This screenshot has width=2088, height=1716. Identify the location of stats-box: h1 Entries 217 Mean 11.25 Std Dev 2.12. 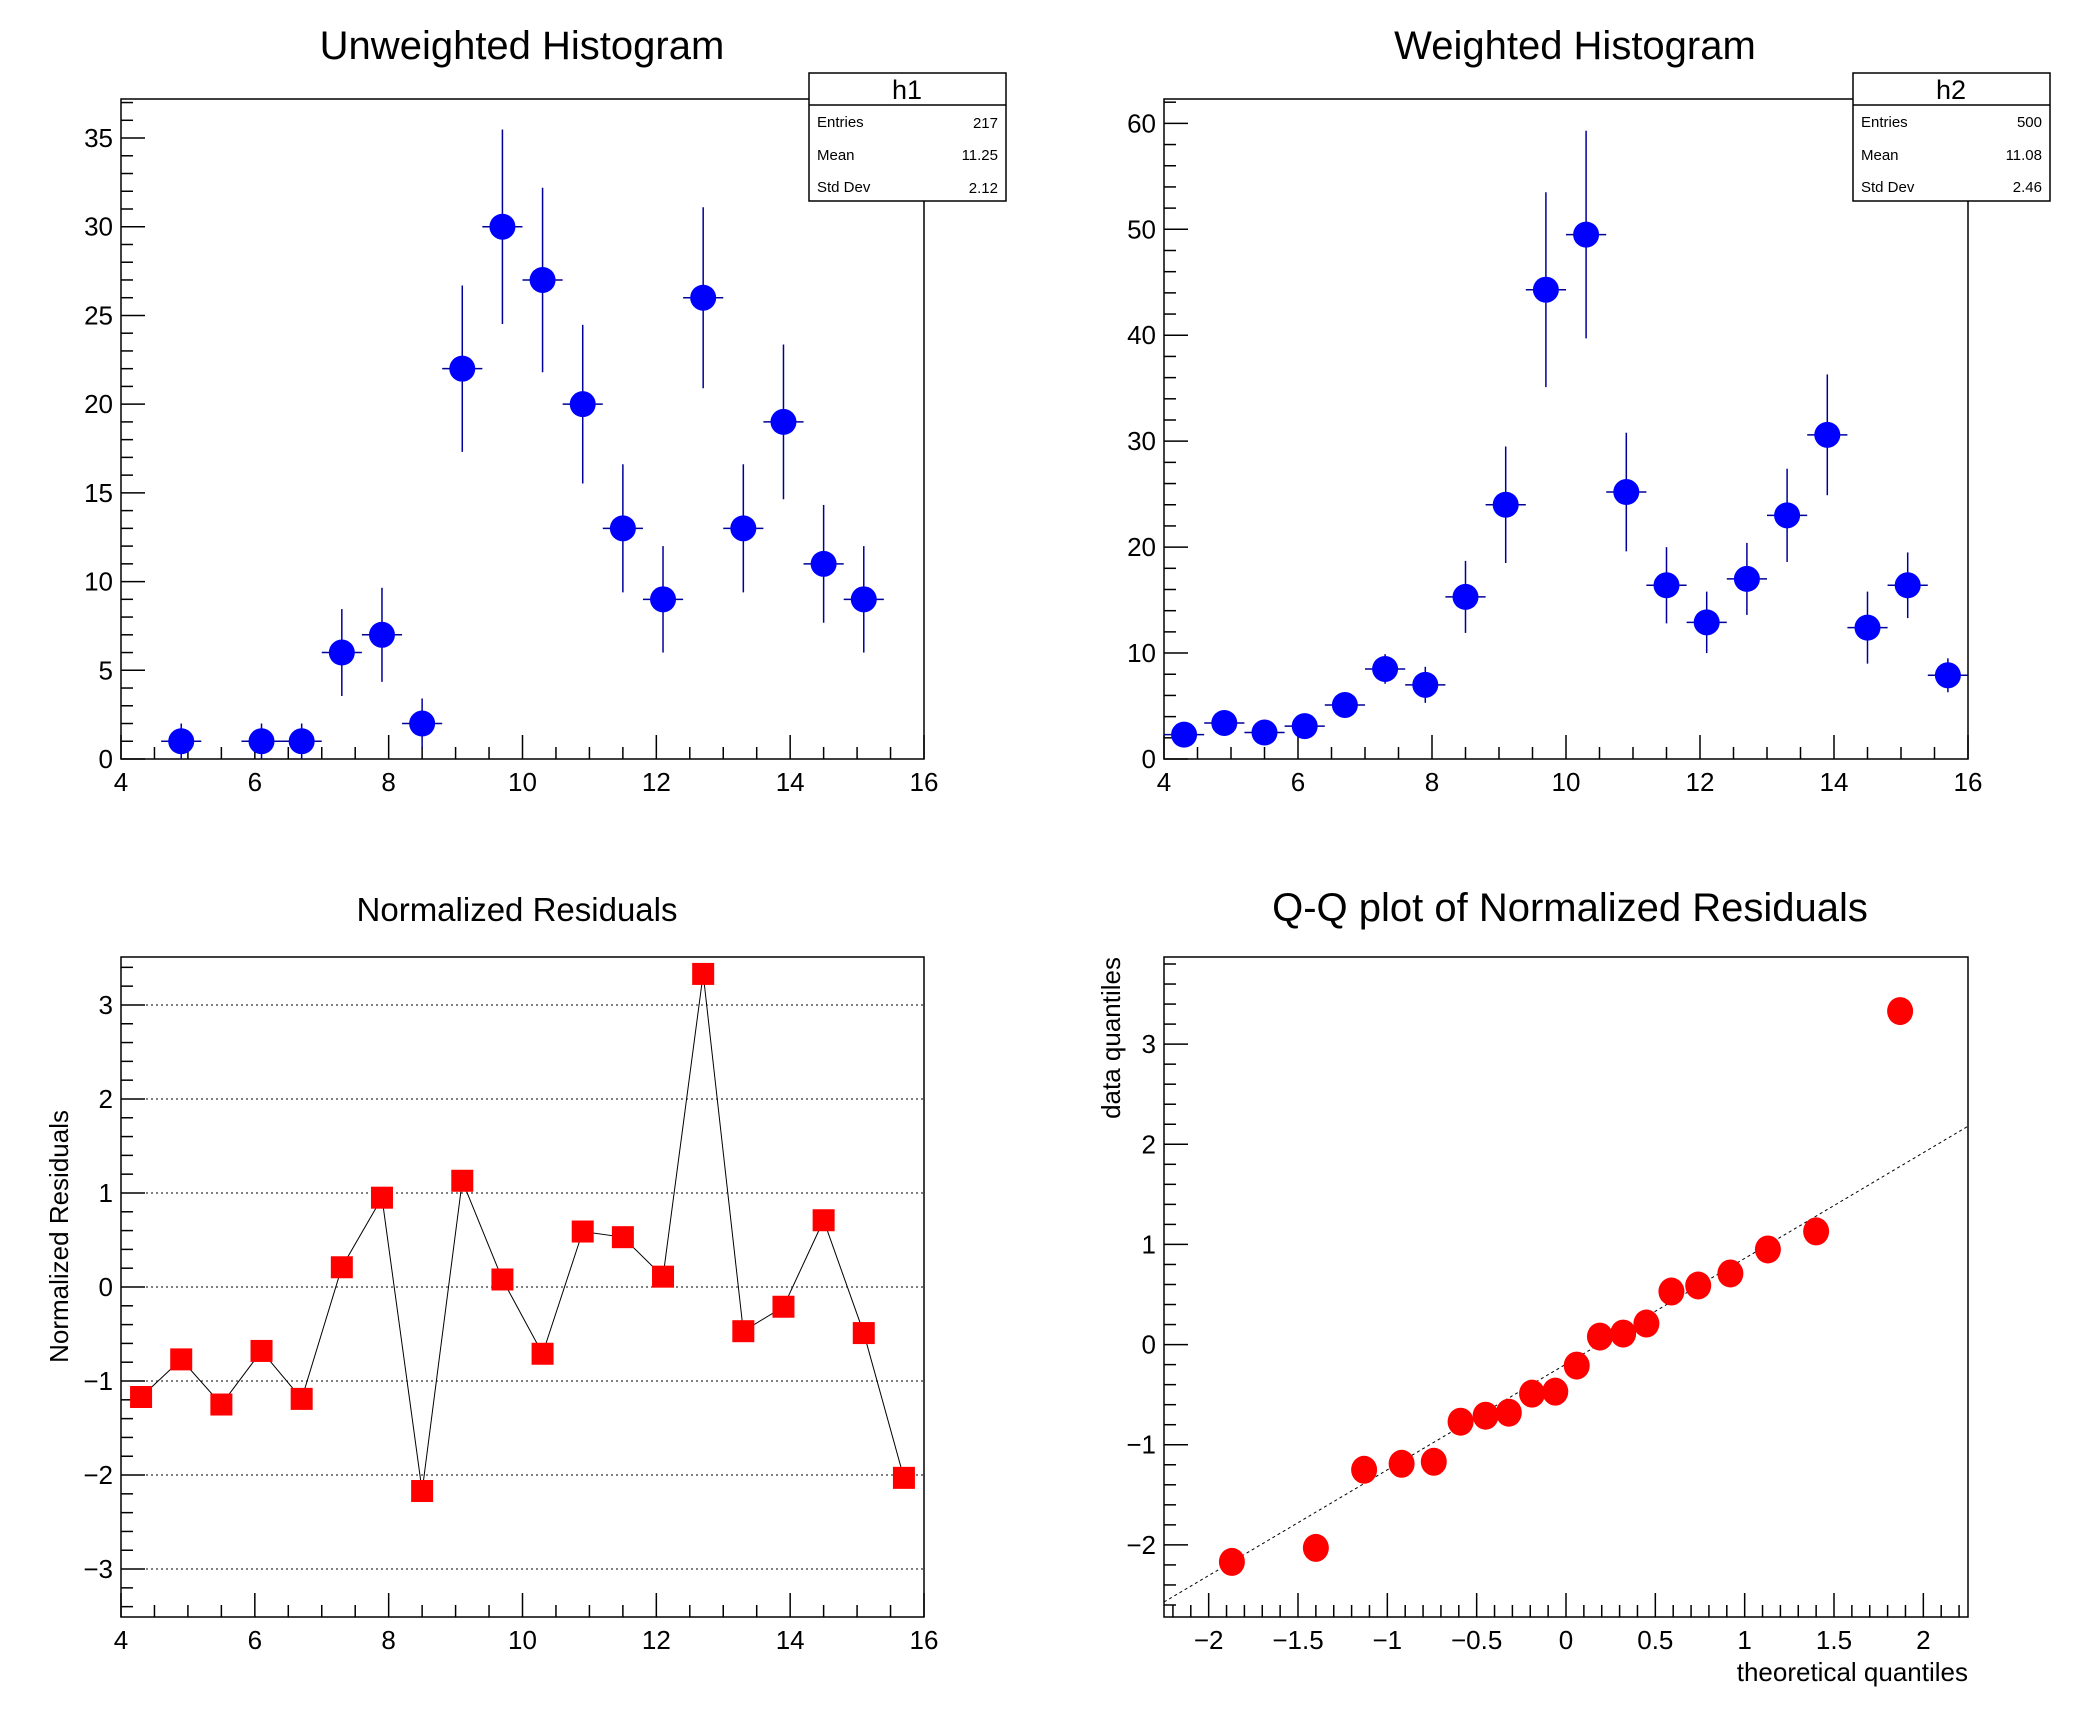
(907, 137).